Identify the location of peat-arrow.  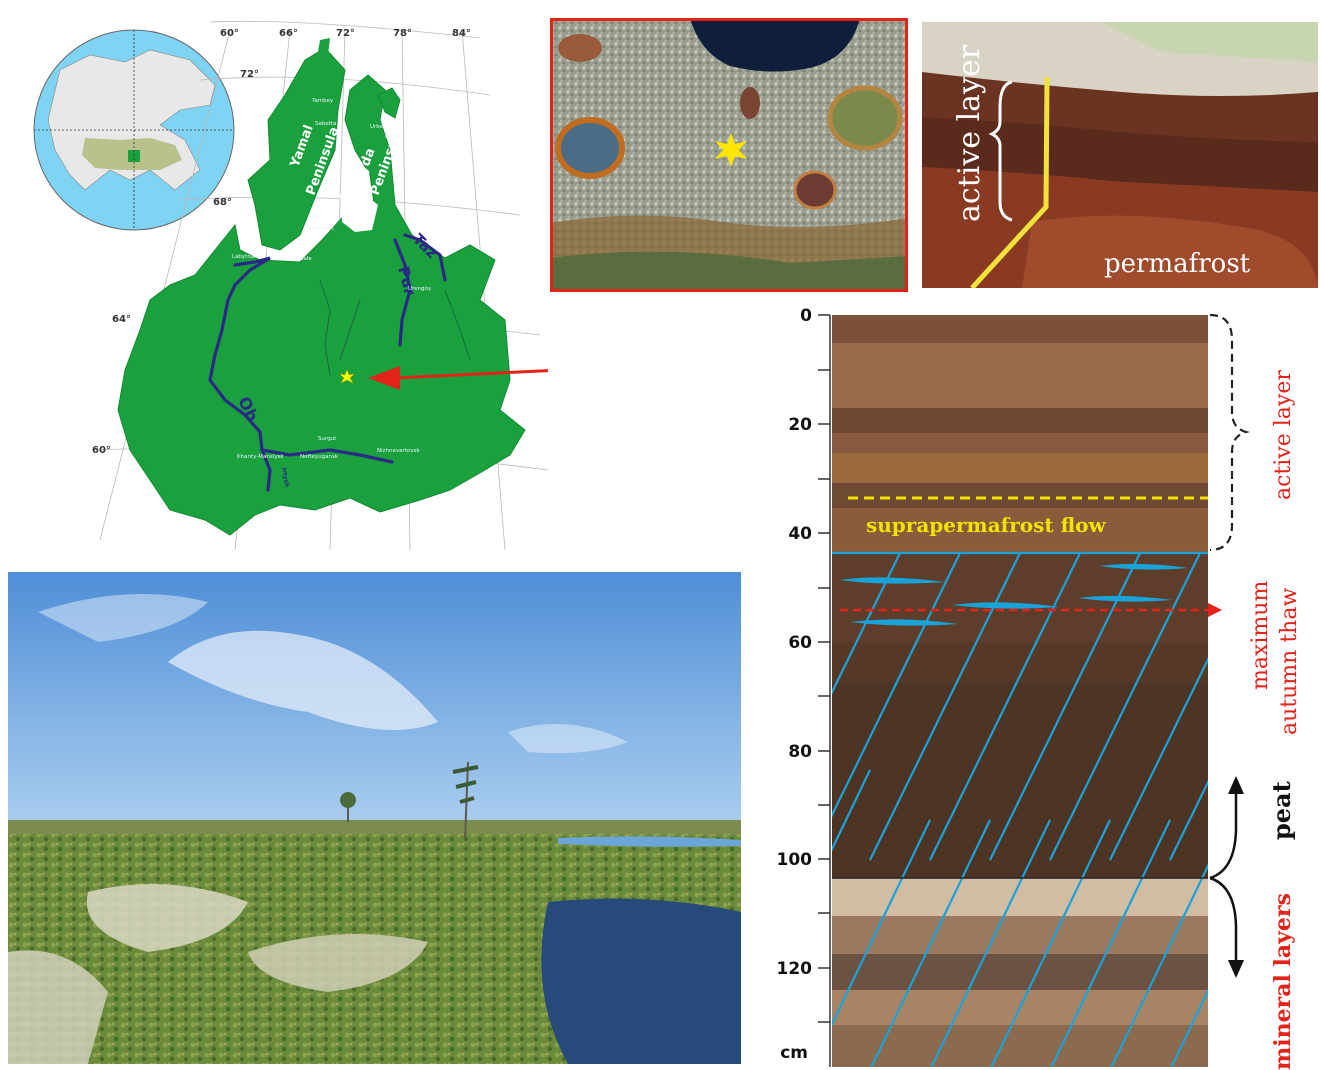
(1223, 835).